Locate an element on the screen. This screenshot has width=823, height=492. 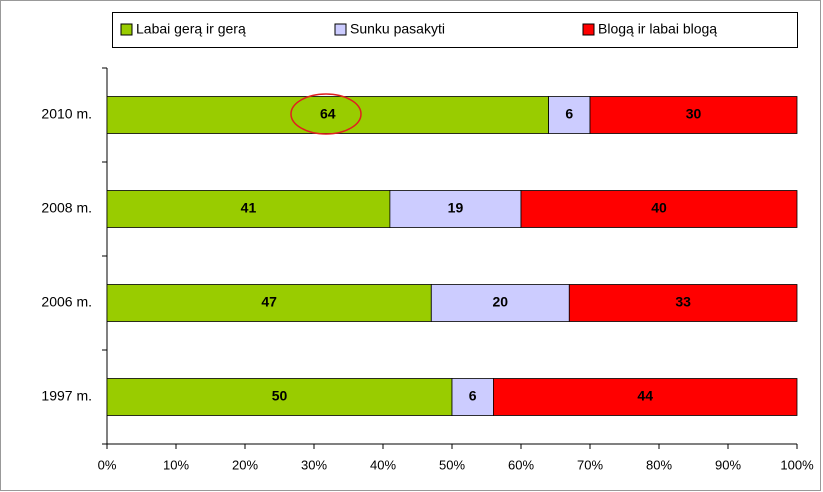
value-label: 40 is located at coordinates (659, 208).